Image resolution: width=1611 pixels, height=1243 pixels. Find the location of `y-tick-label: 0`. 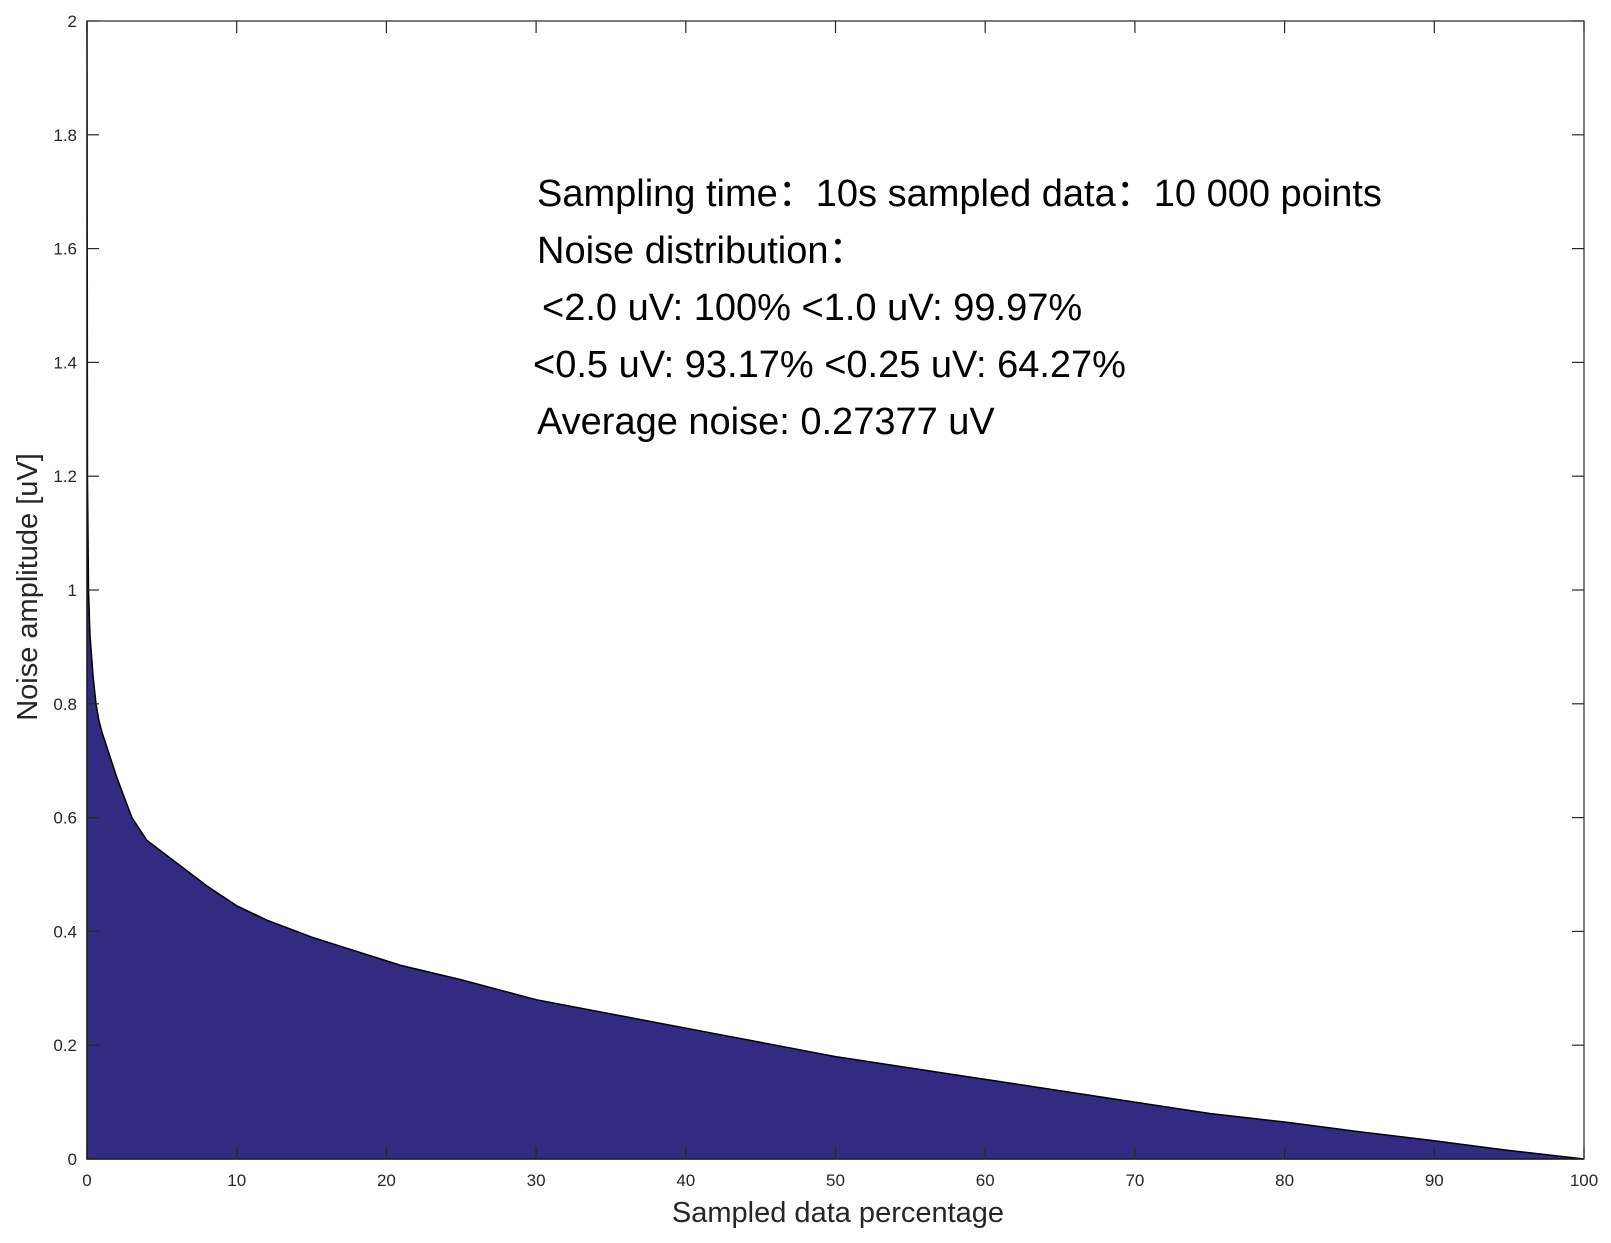

y-tick-label: 0 is located at coordinates (72, 1159).